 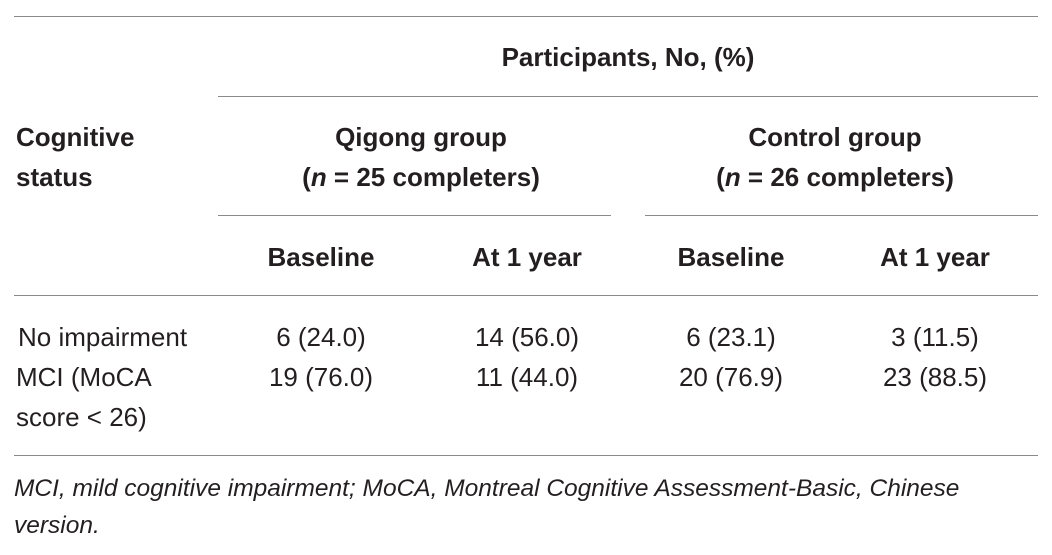 I want to click on qigong-group-header: Qigong group, so click(x=421, y=137).